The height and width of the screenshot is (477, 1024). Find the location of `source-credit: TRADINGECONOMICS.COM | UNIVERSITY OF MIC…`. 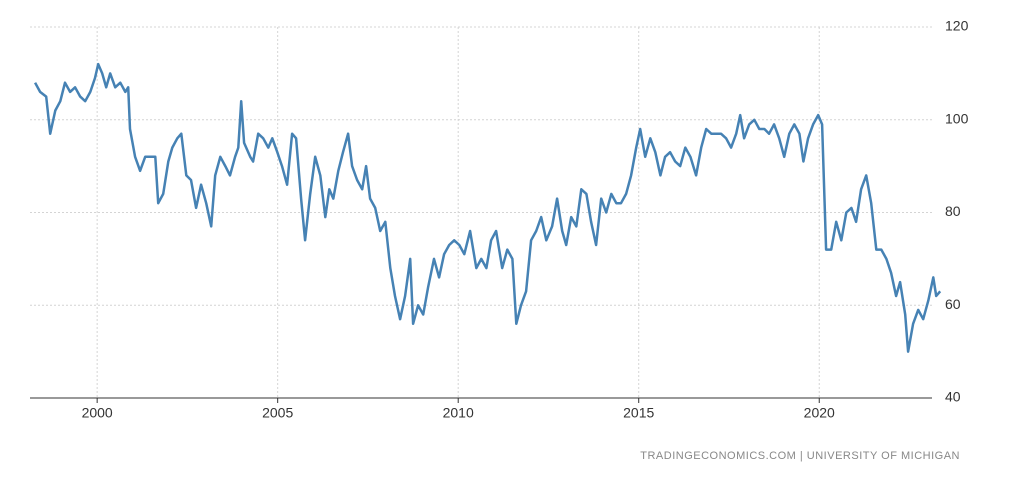

source-credit: TRADINGECONOMICS.COM | UNIVERSITY OF MIC… is located at coordinates (800, 456).